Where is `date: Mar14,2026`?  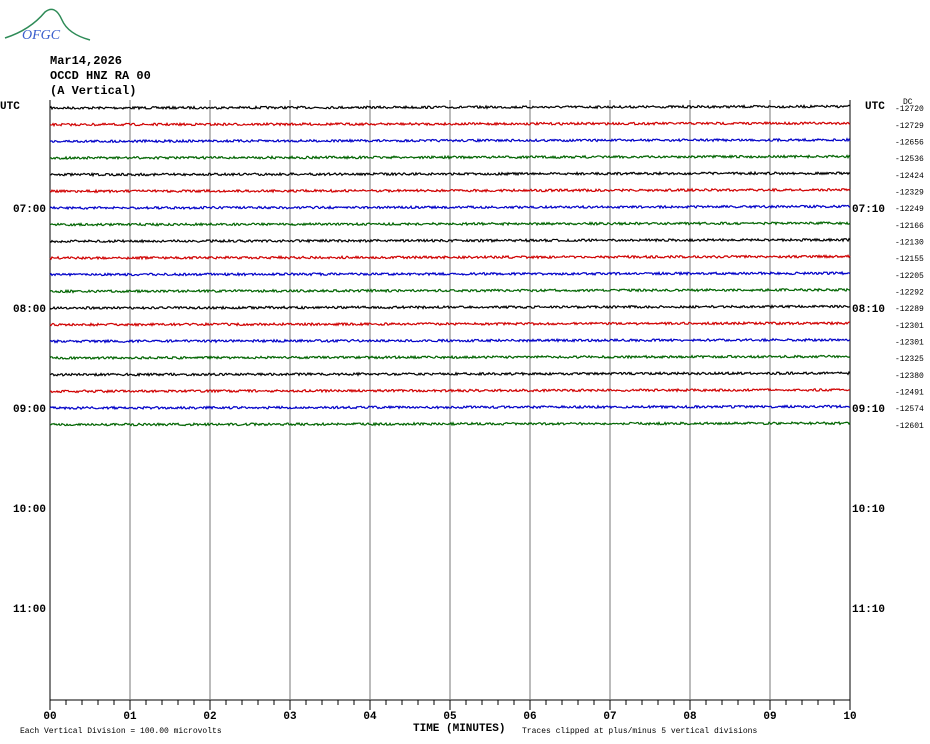
date: Mar14,2026 is located at coordinates (86, 61).